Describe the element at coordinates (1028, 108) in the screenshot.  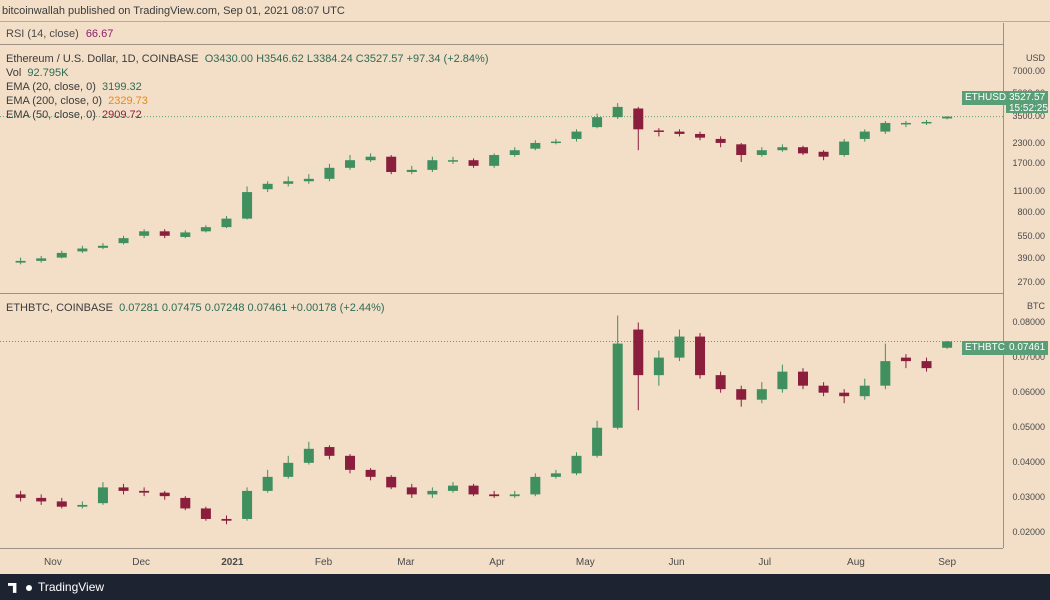
I see `ethusd-countdown: 15:52:25` at that location.